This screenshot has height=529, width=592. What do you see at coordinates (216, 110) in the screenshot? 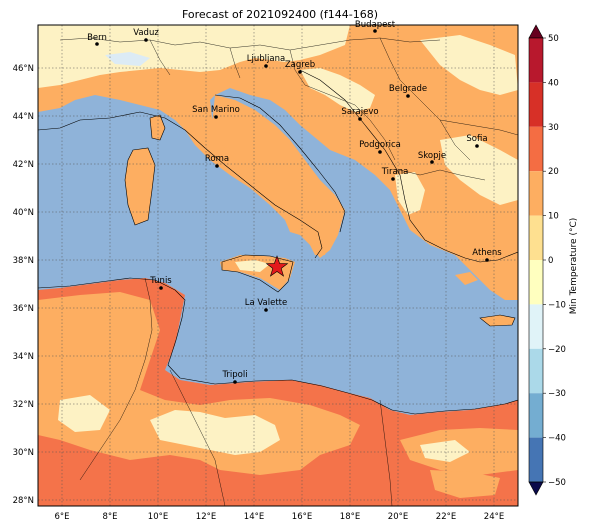
I see `city-label-san-marino: San Marino` at bounding box center [216, 110].